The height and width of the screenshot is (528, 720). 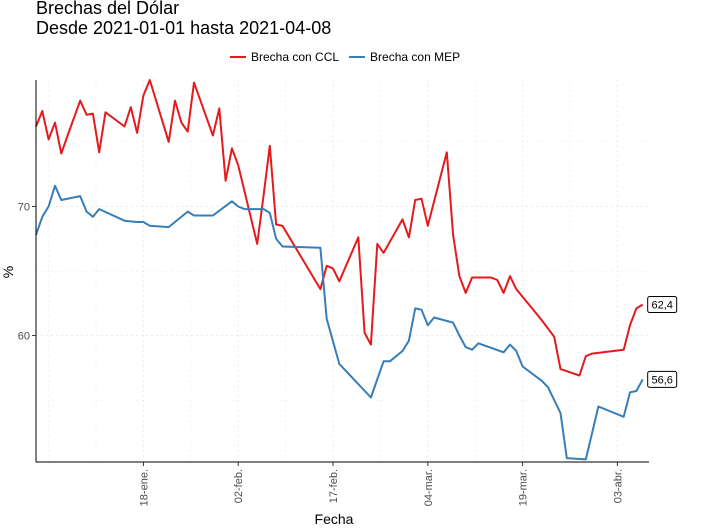 What do you see at coordinates (662, 342) in the screenshot?
I see `end-labels: 62,4 56,6` at bounding box center [662, 342].